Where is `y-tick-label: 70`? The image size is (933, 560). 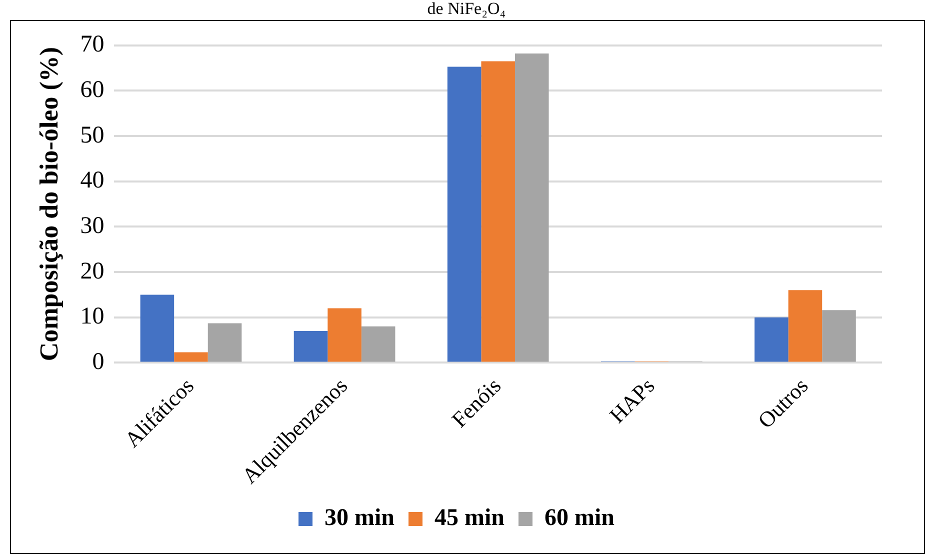
y-tick-label: 70 is located at coordinates (92, 45).